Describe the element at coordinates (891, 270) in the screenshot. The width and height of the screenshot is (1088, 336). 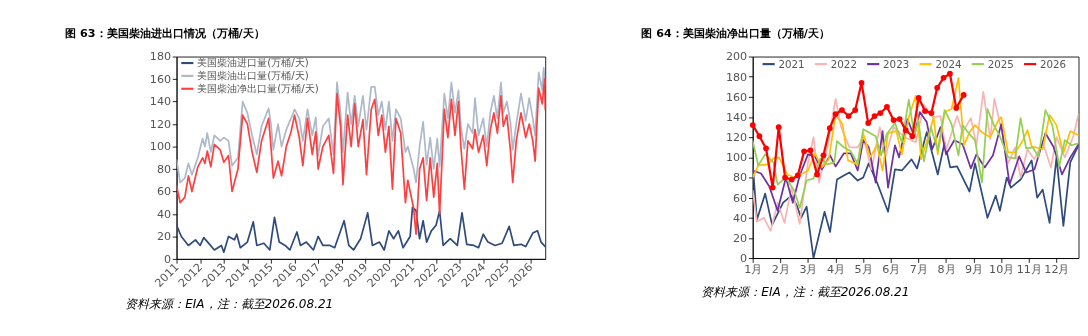
I see `x-tick-label: 6月` at that location.